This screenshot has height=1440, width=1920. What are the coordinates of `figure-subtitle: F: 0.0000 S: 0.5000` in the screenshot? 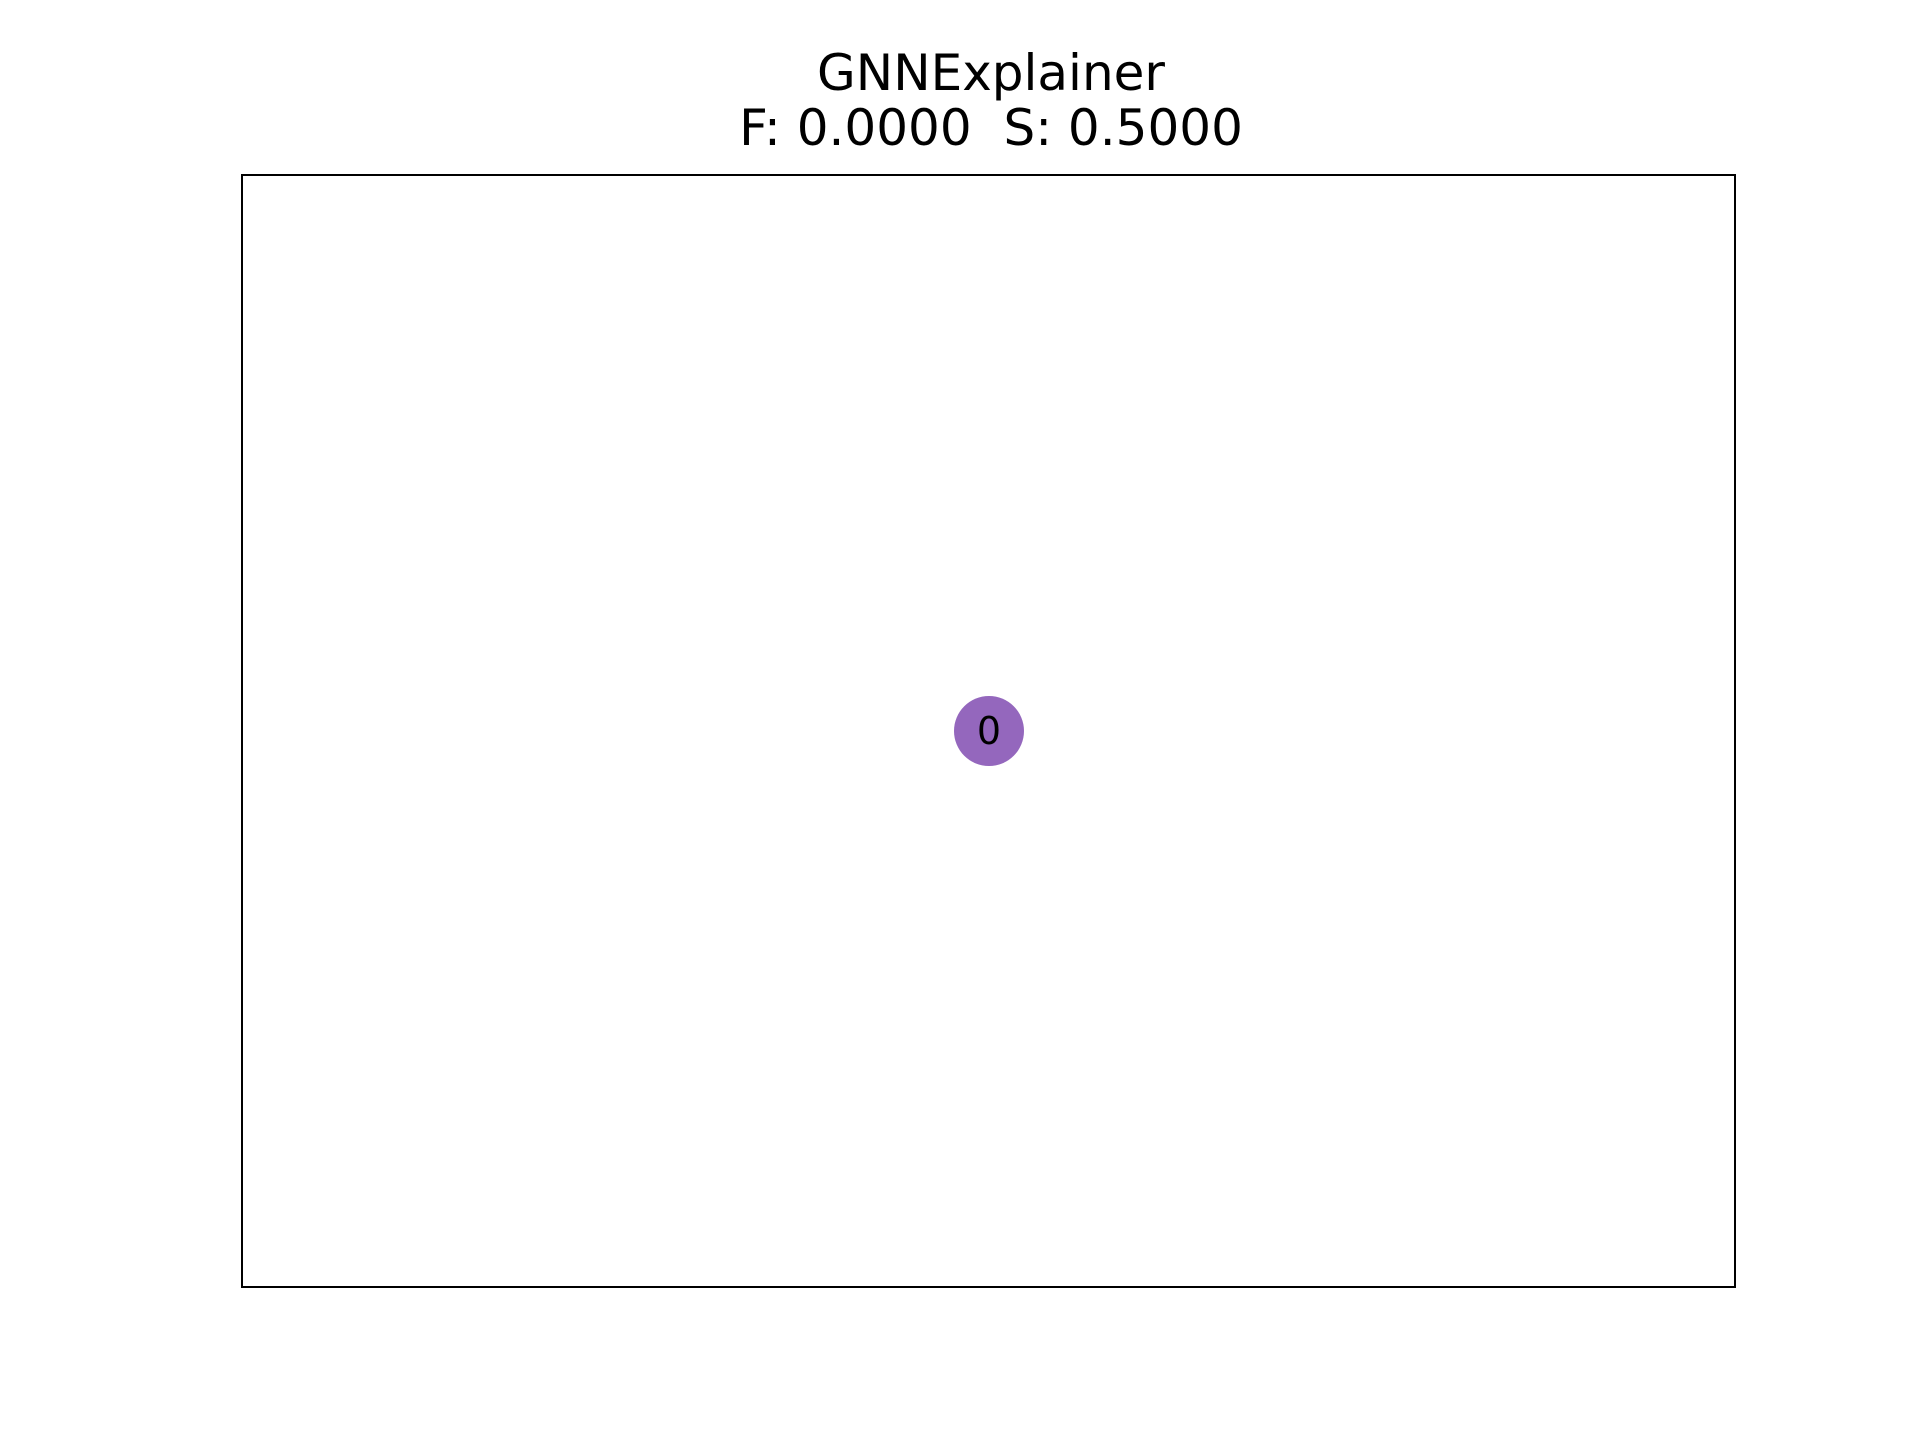 It's located at (991, 128).